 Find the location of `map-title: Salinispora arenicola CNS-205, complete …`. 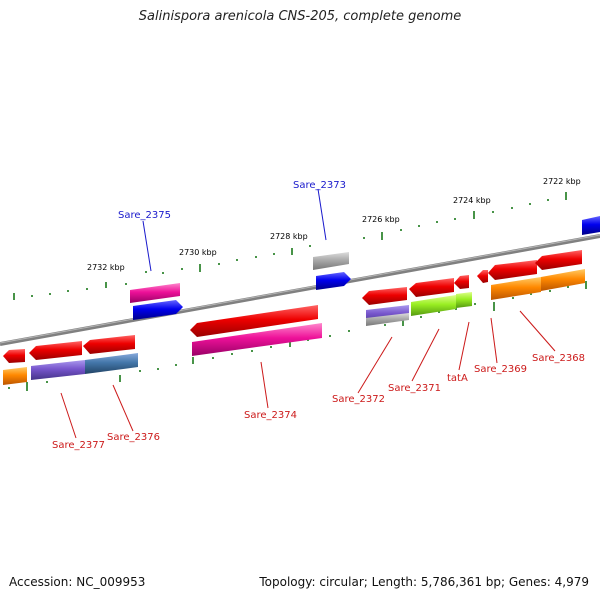

map-title: Salinispora arenicola CNS-205, complete … is located at coordinates (300, 16).